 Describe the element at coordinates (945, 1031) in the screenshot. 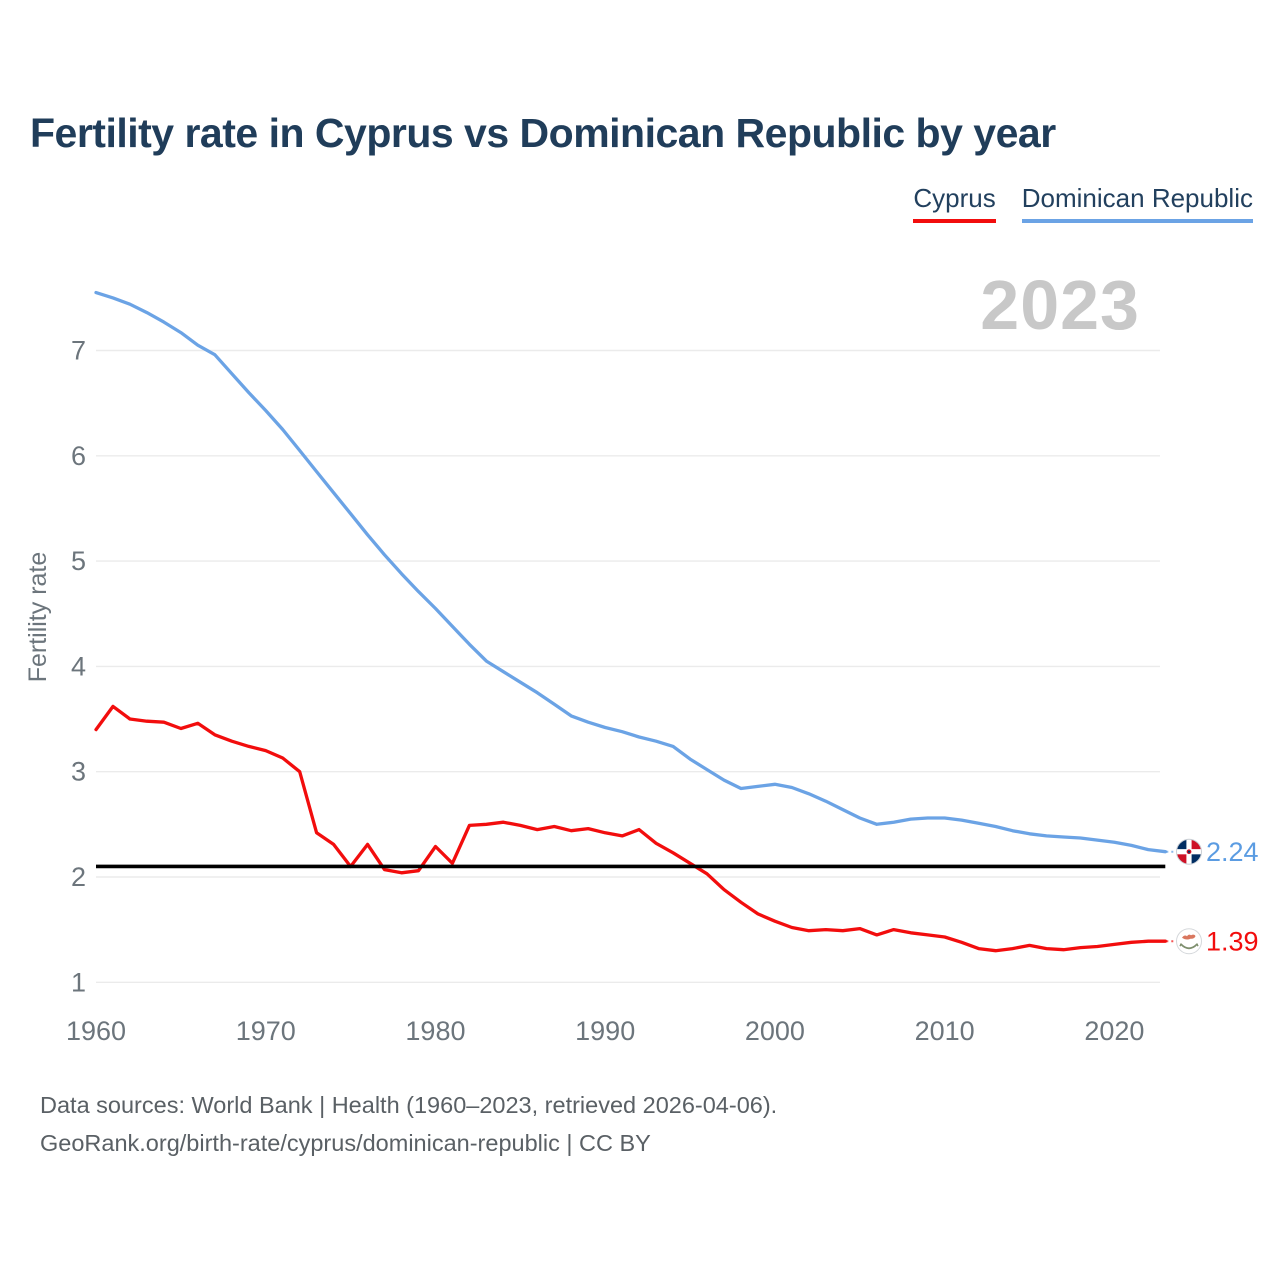

I see `x-tick-2010: 2010` at that location.